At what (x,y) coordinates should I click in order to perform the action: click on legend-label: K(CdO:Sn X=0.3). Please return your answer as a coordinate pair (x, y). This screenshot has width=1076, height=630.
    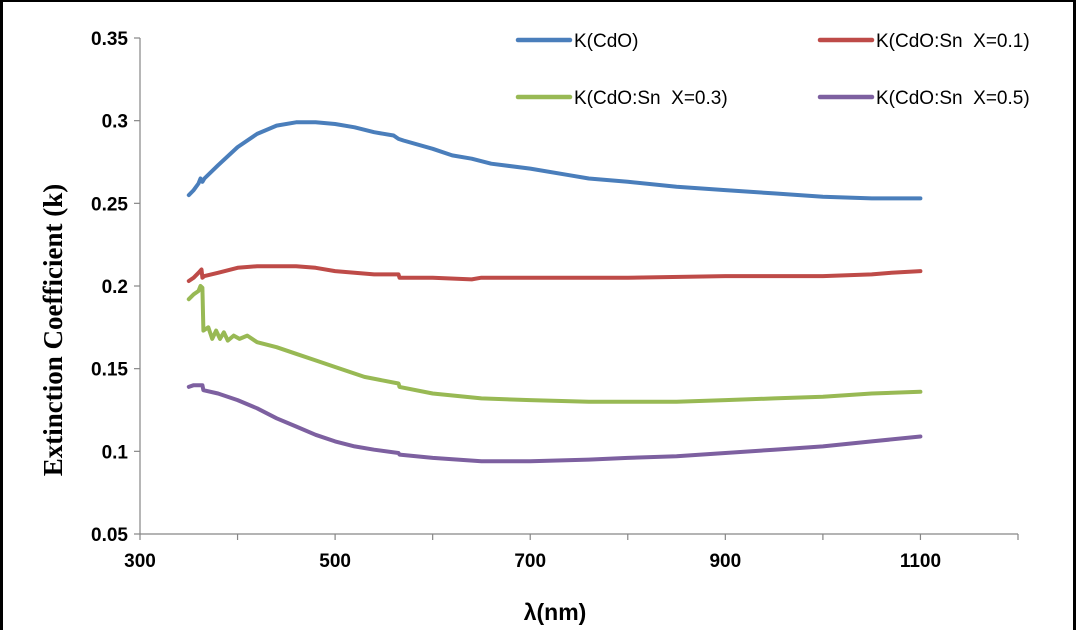
    Looking at the image, I should click on (651, 98).